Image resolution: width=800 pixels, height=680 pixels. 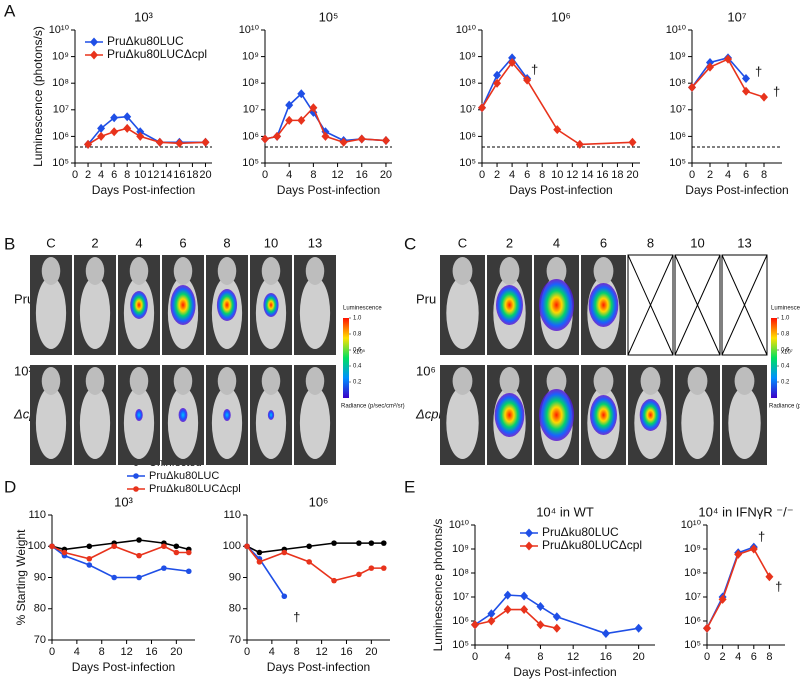 What do you see at coordinates (235, 609) in the screenshot?
I see `y-tick-label: 80` at bounding box center [235, 609].